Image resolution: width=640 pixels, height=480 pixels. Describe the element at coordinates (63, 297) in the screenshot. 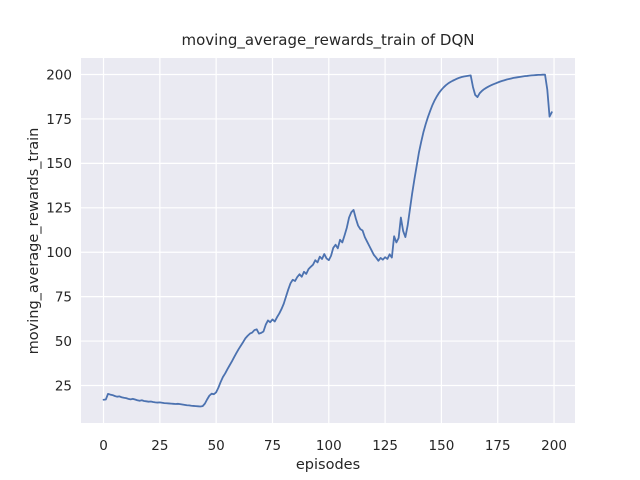

I see `y-tick-label: 75` at that location.